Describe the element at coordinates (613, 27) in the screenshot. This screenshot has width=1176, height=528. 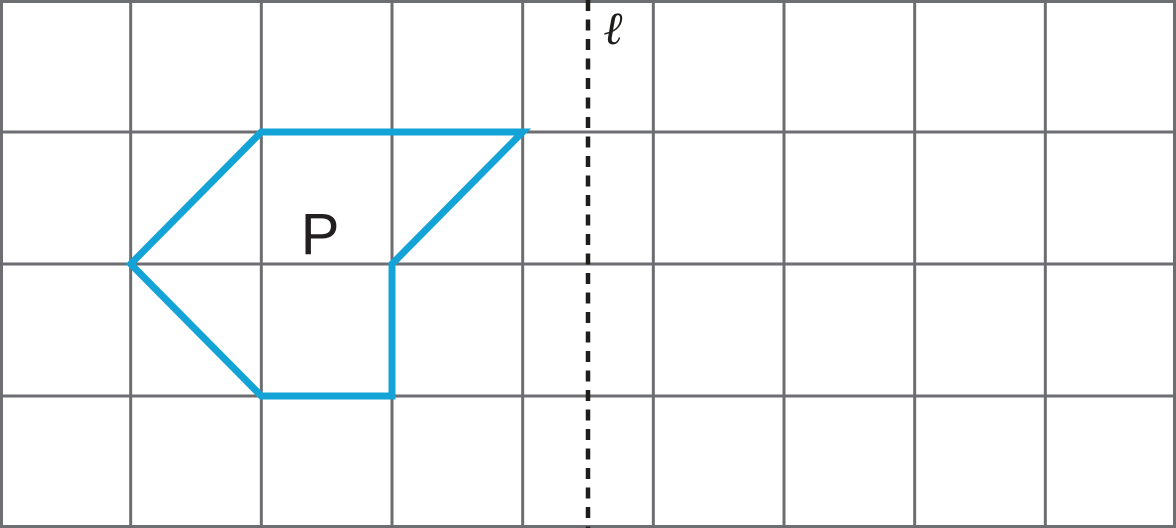
I see `mirror-line-label: ℓ` at that location.